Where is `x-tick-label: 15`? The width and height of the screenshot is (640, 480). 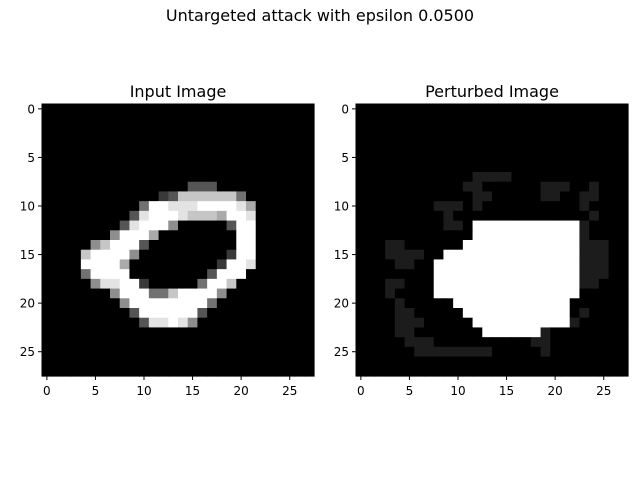 x-tick-label: 15 is located at coordinates (192, 391).